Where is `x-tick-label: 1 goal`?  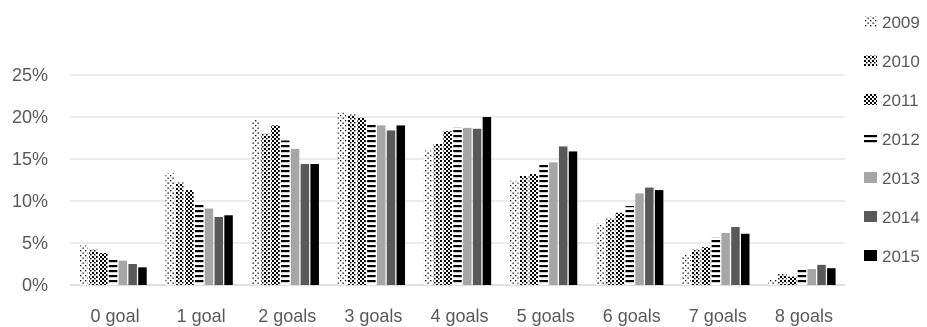 x-tick-label: 1 goal is located at coordinates (201, 316).